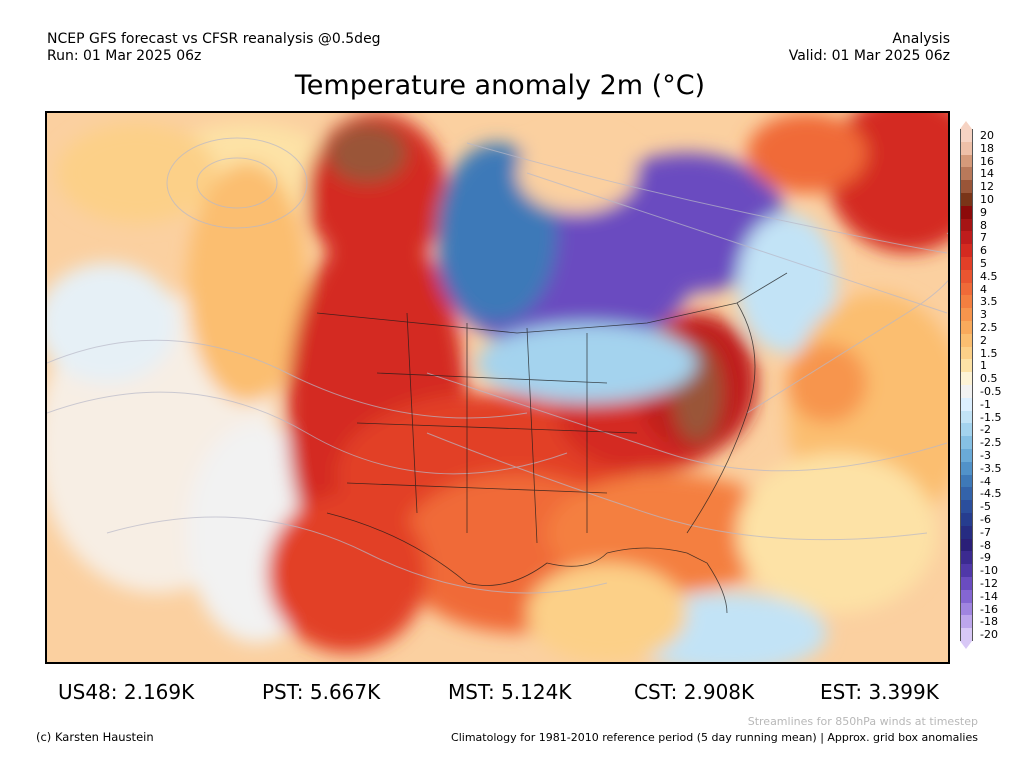 The image size is (1024, 768). Describe the element at coordinates (991, 391) in the screenshot. I see `colorbar-label: -0.5` at that location.